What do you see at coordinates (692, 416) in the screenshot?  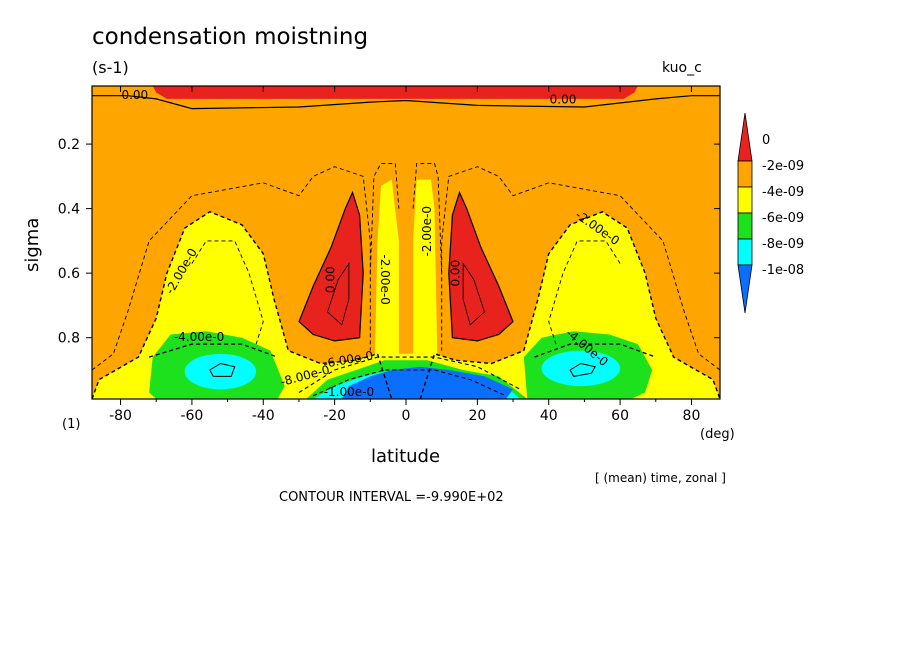 I see `x-tick-label: 80` at bounding box center [692, 416].